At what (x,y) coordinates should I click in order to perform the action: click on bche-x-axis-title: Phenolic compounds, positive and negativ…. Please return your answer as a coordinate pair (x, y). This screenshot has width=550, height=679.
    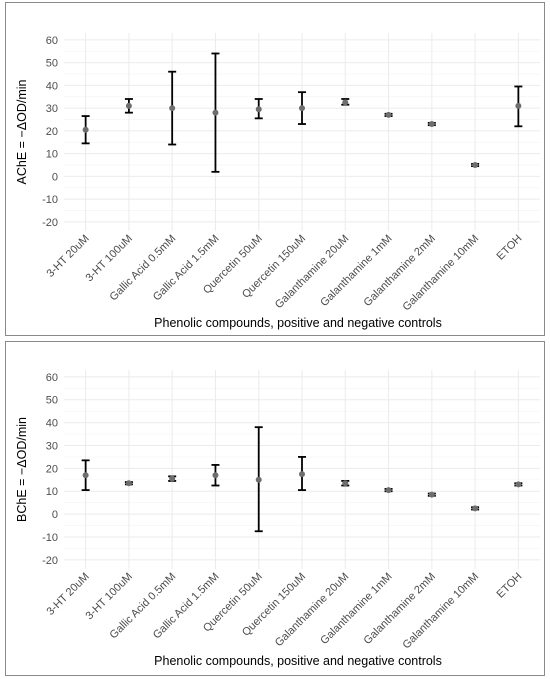
    Looking at the image, I should click on (298, 661).